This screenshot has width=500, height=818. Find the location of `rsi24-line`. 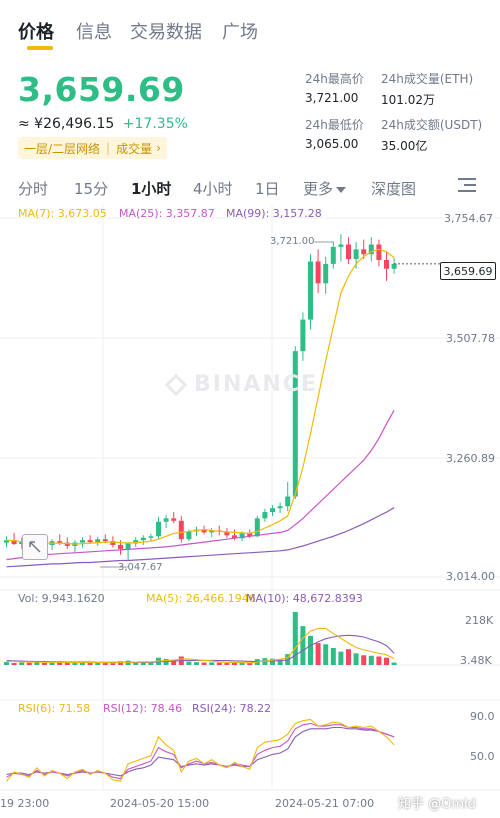

rsi24-line is located at coordinates (200, 751).